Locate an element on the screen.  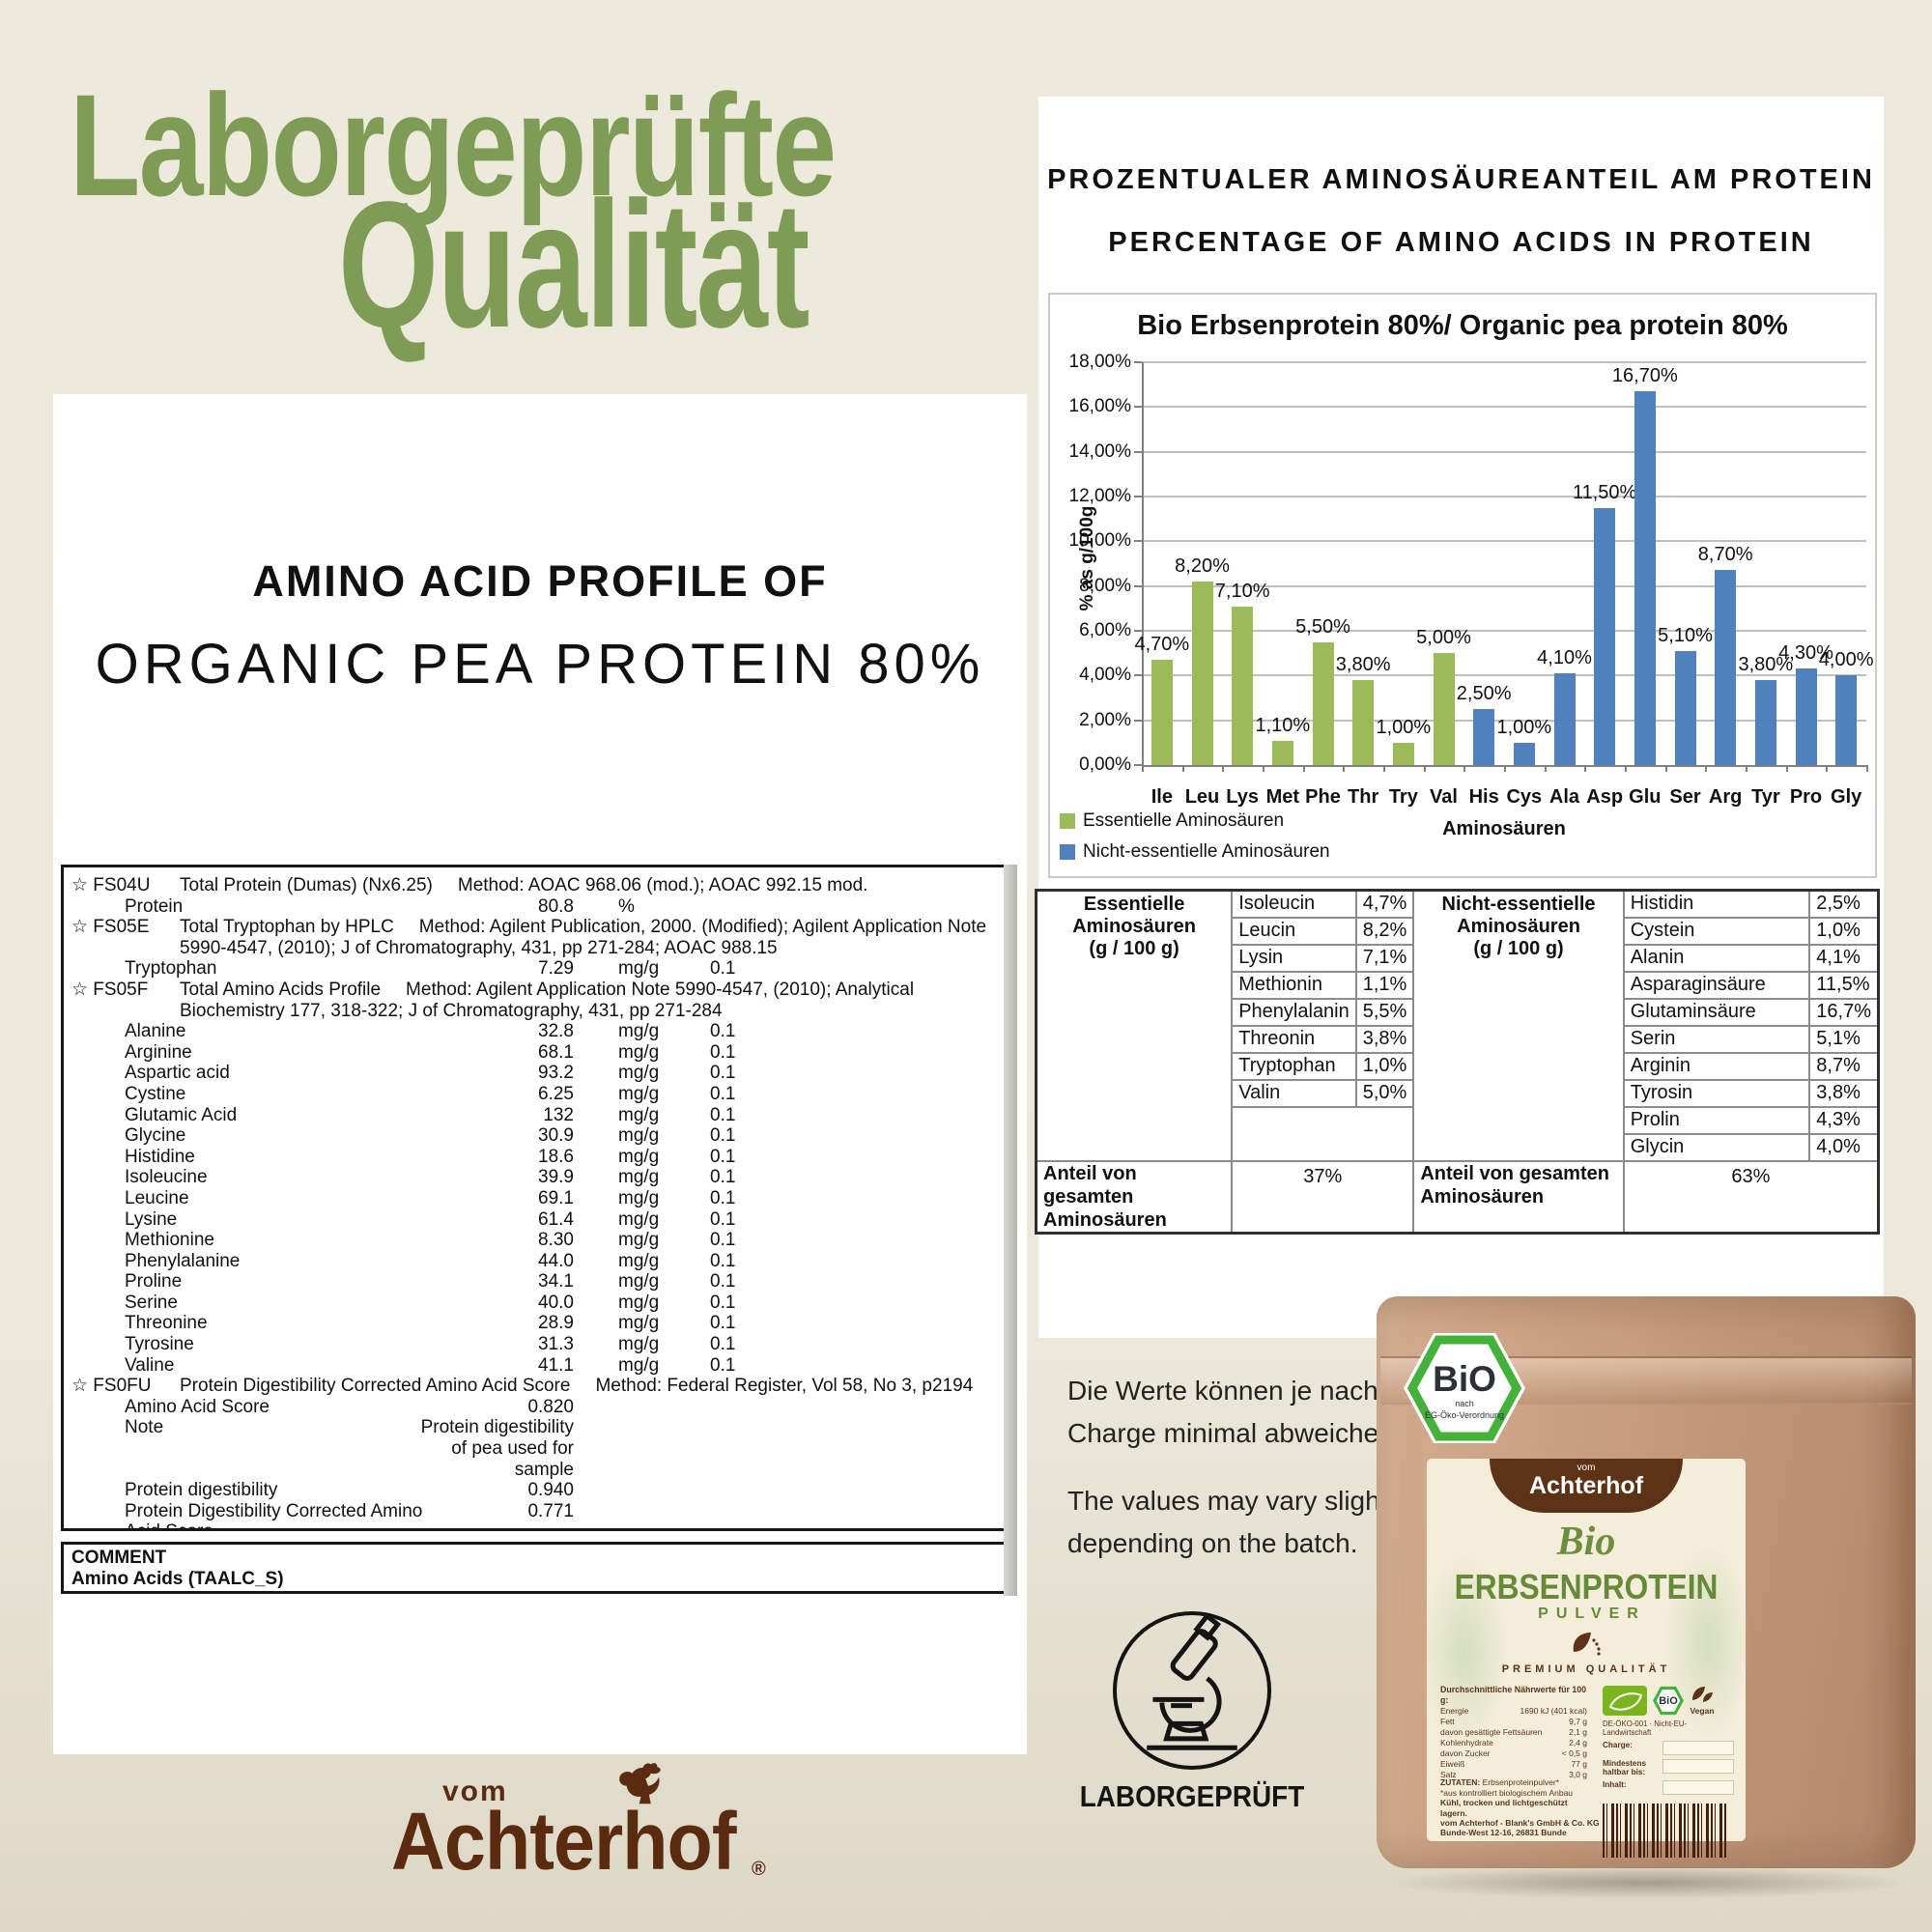
bio-seal-sub1: nach is located at coordinates (1464, 1403).